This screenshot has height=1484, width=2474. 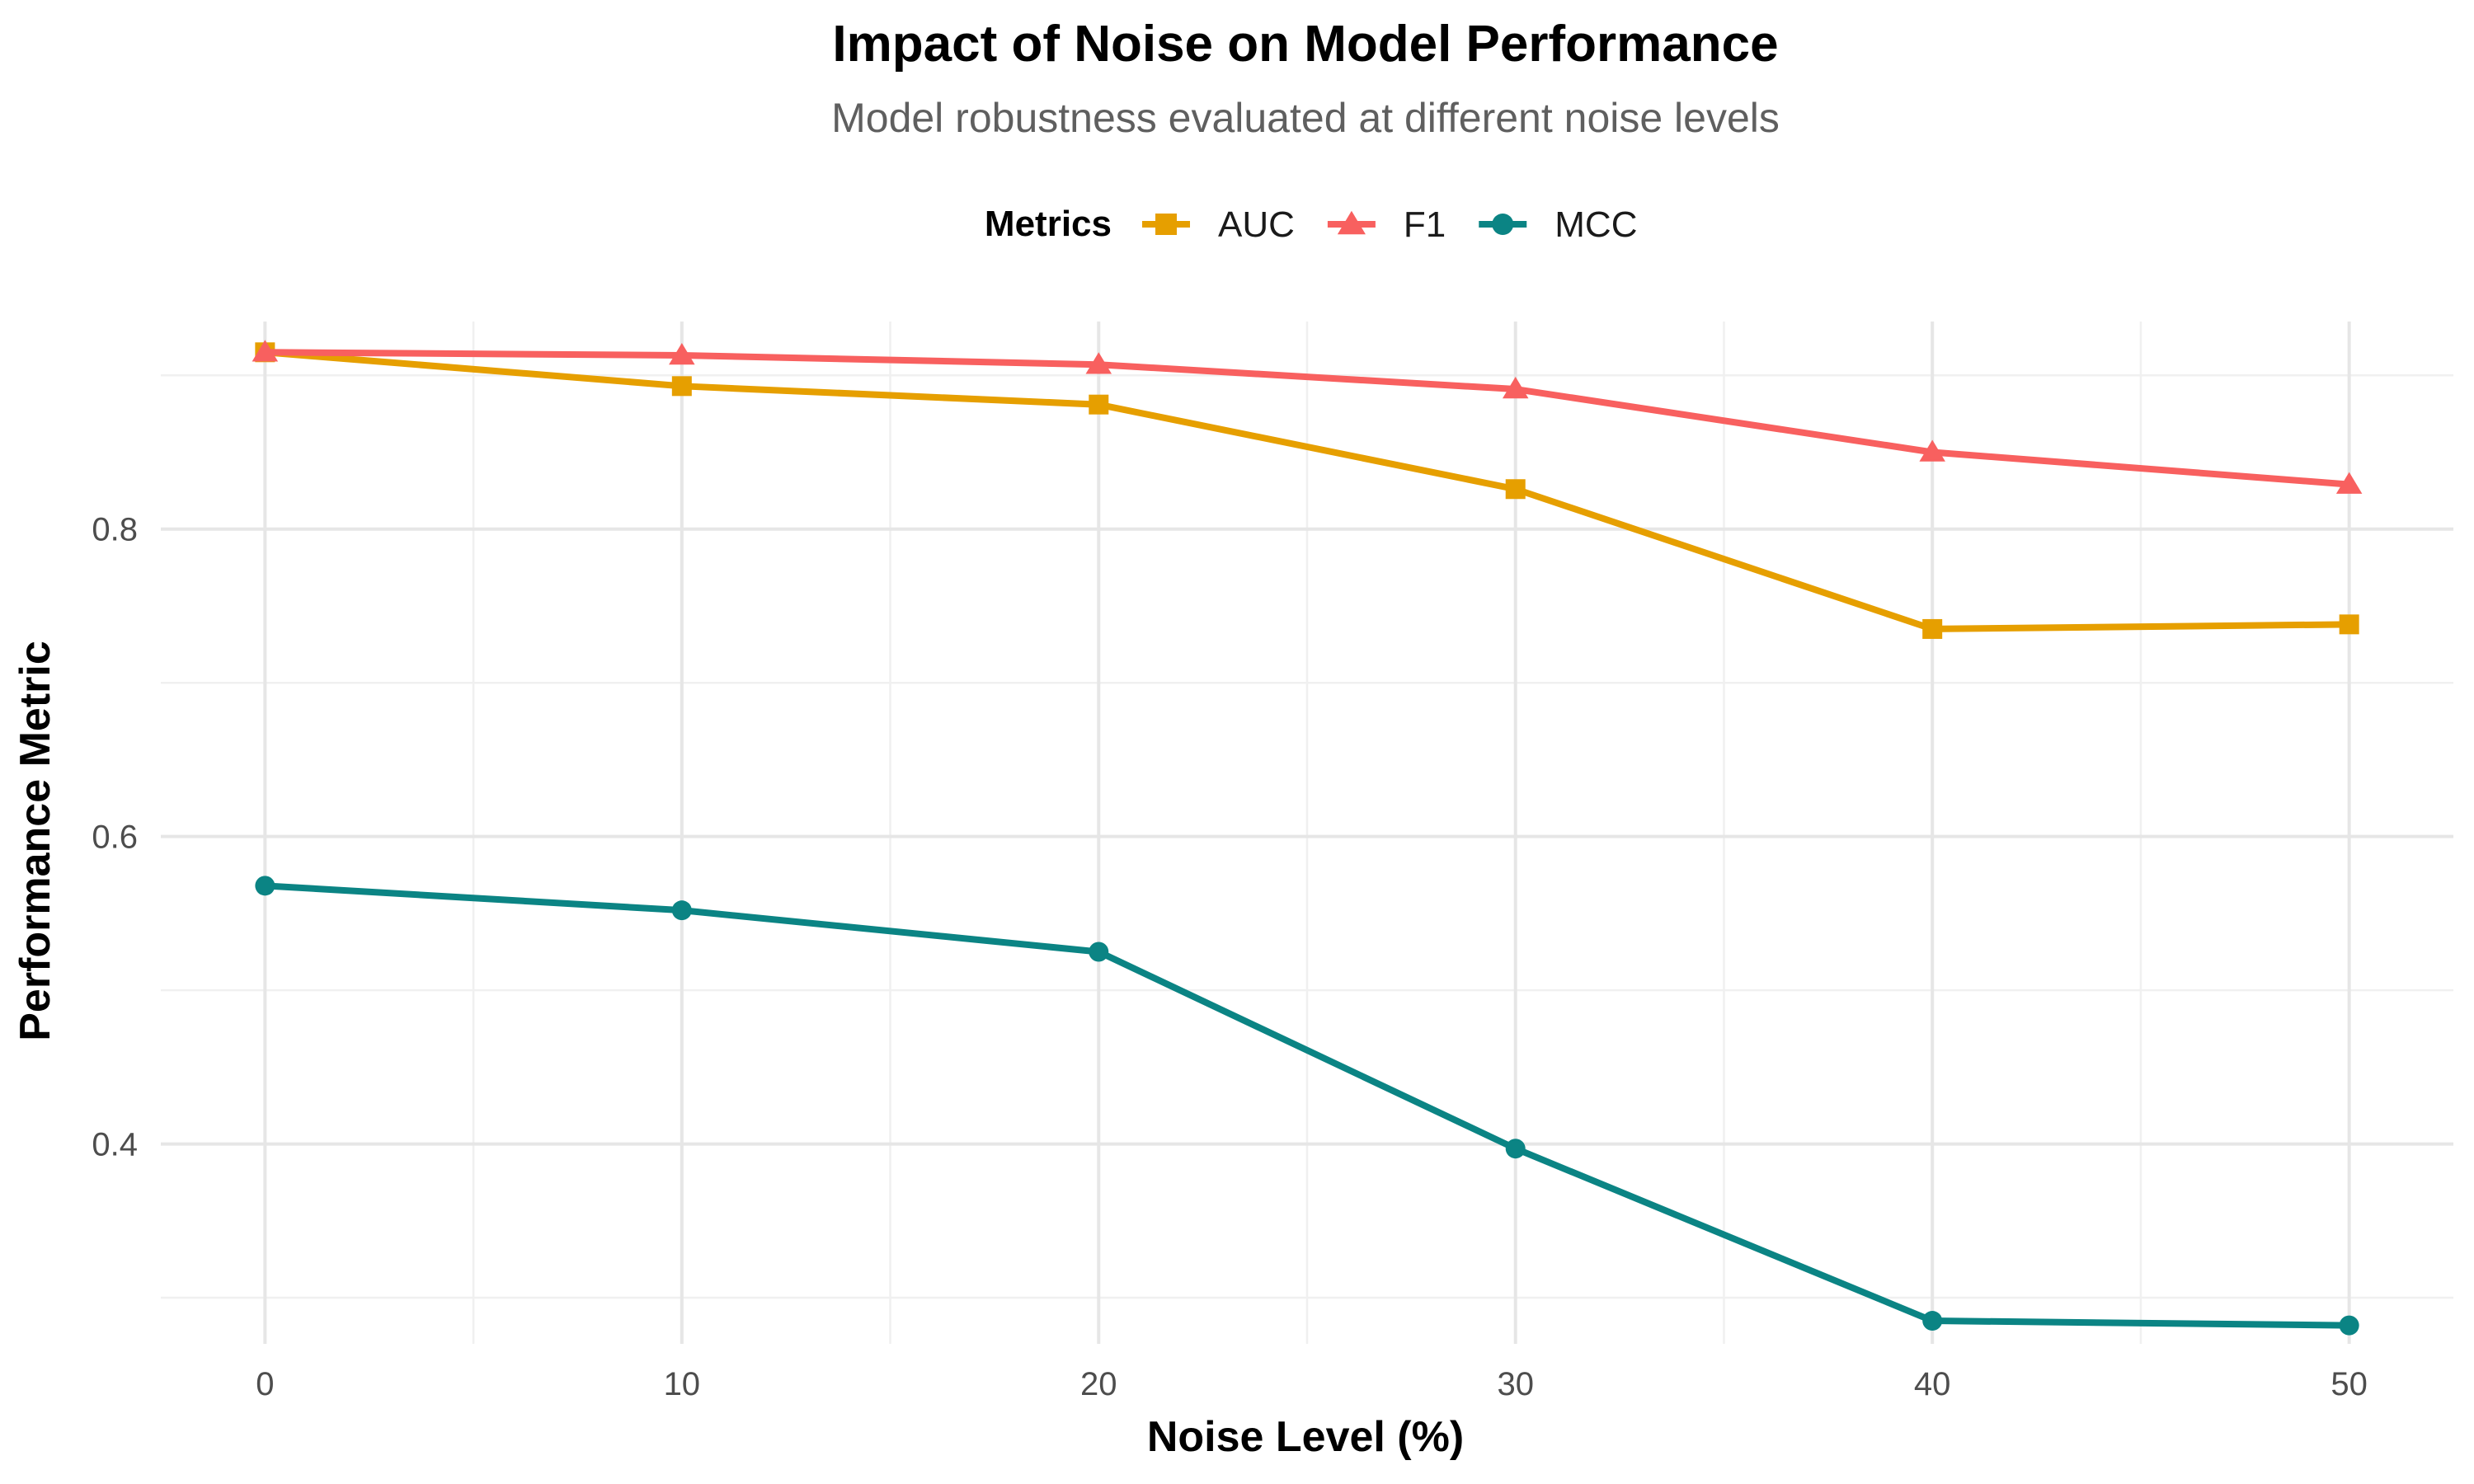 What do you see at coordinates (2349, 1384) in the screenshot?
I see `x-tick-label: 50` at bounding box center [2349, 1384].